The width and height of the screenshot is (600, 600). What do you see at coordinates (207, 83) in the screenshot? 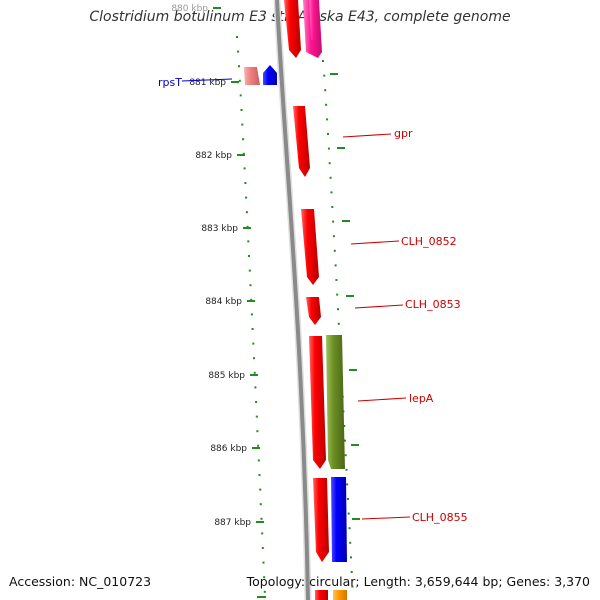
I see `tick-label: 881 kbp` at bounding box center [207, 83].